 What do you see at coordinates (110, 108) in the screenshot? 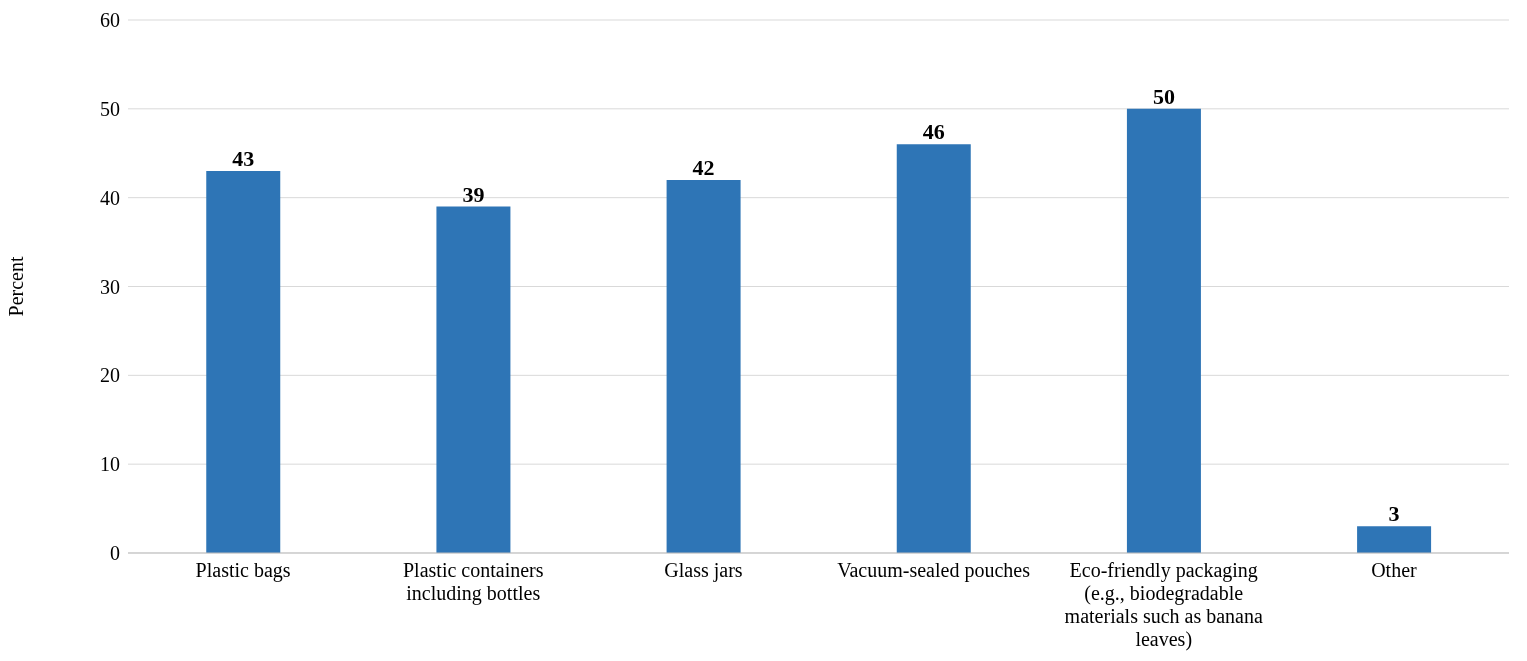
I see `y-tick-label: 50` at bounding box center [110, 108].